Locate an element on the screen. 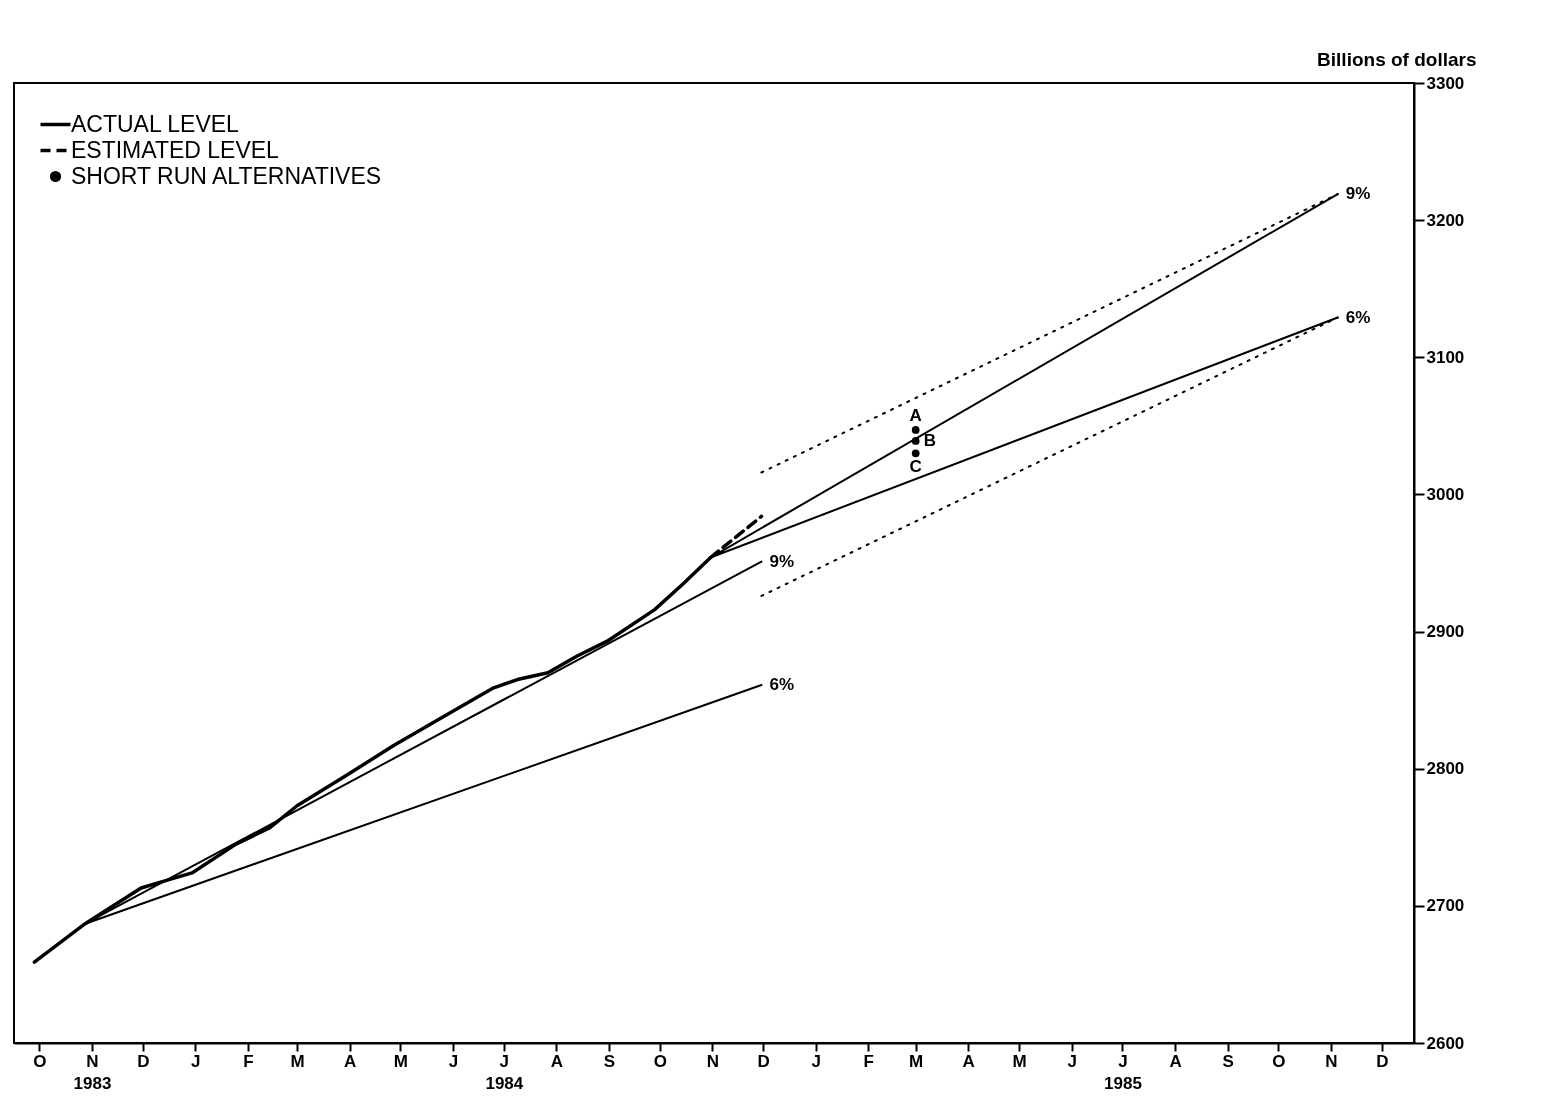 The height and width of the screenshot is (1106, 1544). x-tick-label: N 1983 is located at coordinates (92, 1072).